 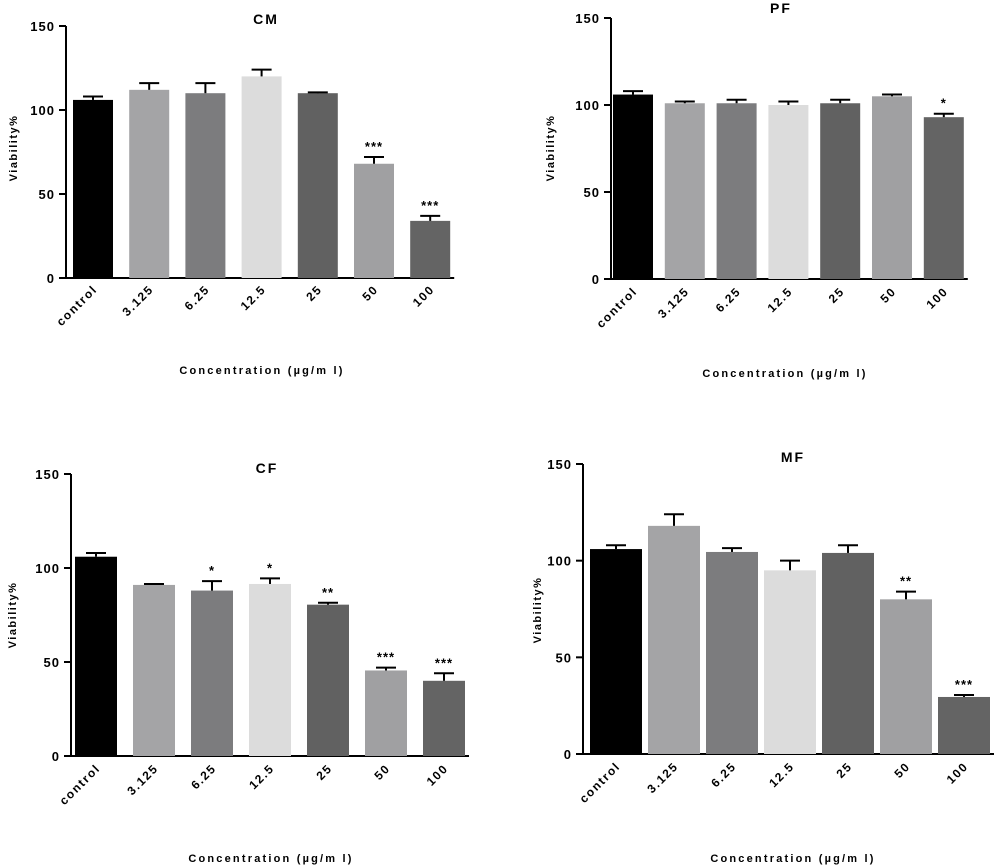 I want to click on chart-title: CF, so click(x=267, y=468).